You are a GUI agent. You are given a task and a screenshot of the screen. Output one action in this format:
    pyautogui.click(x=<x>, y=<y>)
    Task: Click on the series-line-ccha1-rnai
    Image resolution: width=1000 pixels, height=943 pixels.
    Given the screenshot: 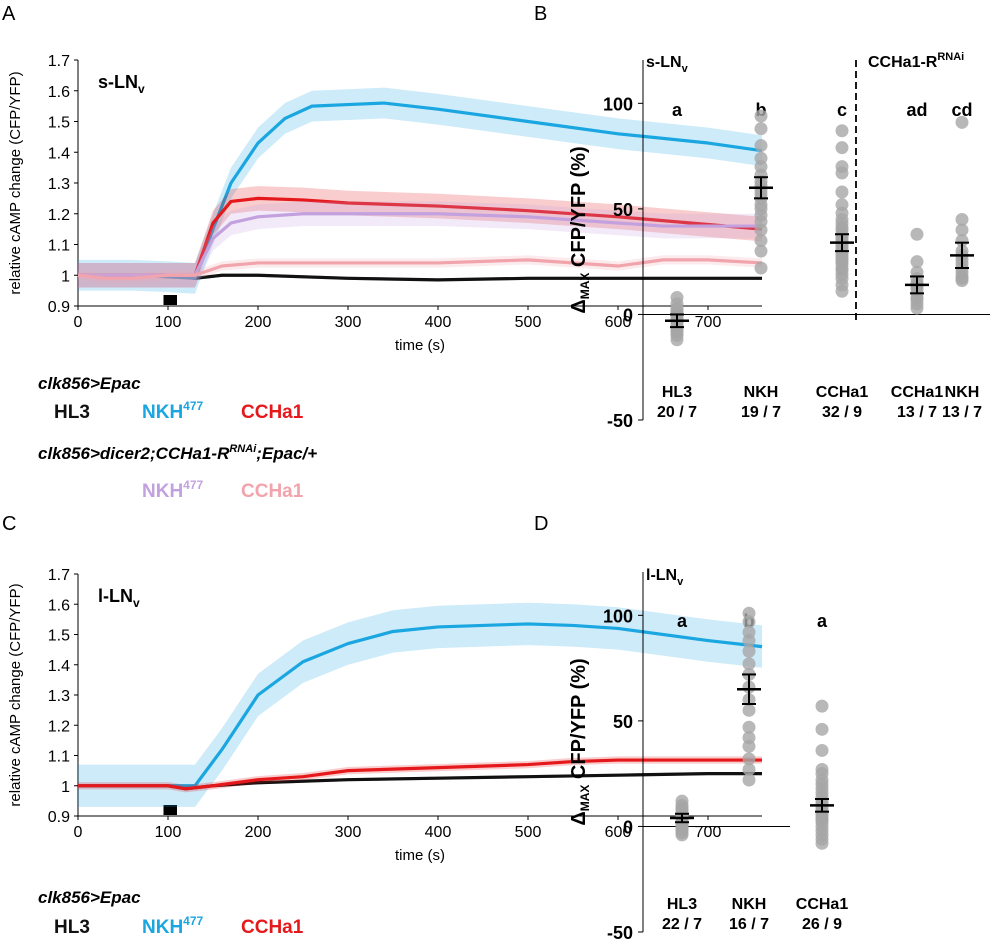 What is the action you would take?
    pyautogui.click(x=420, y=269)
    